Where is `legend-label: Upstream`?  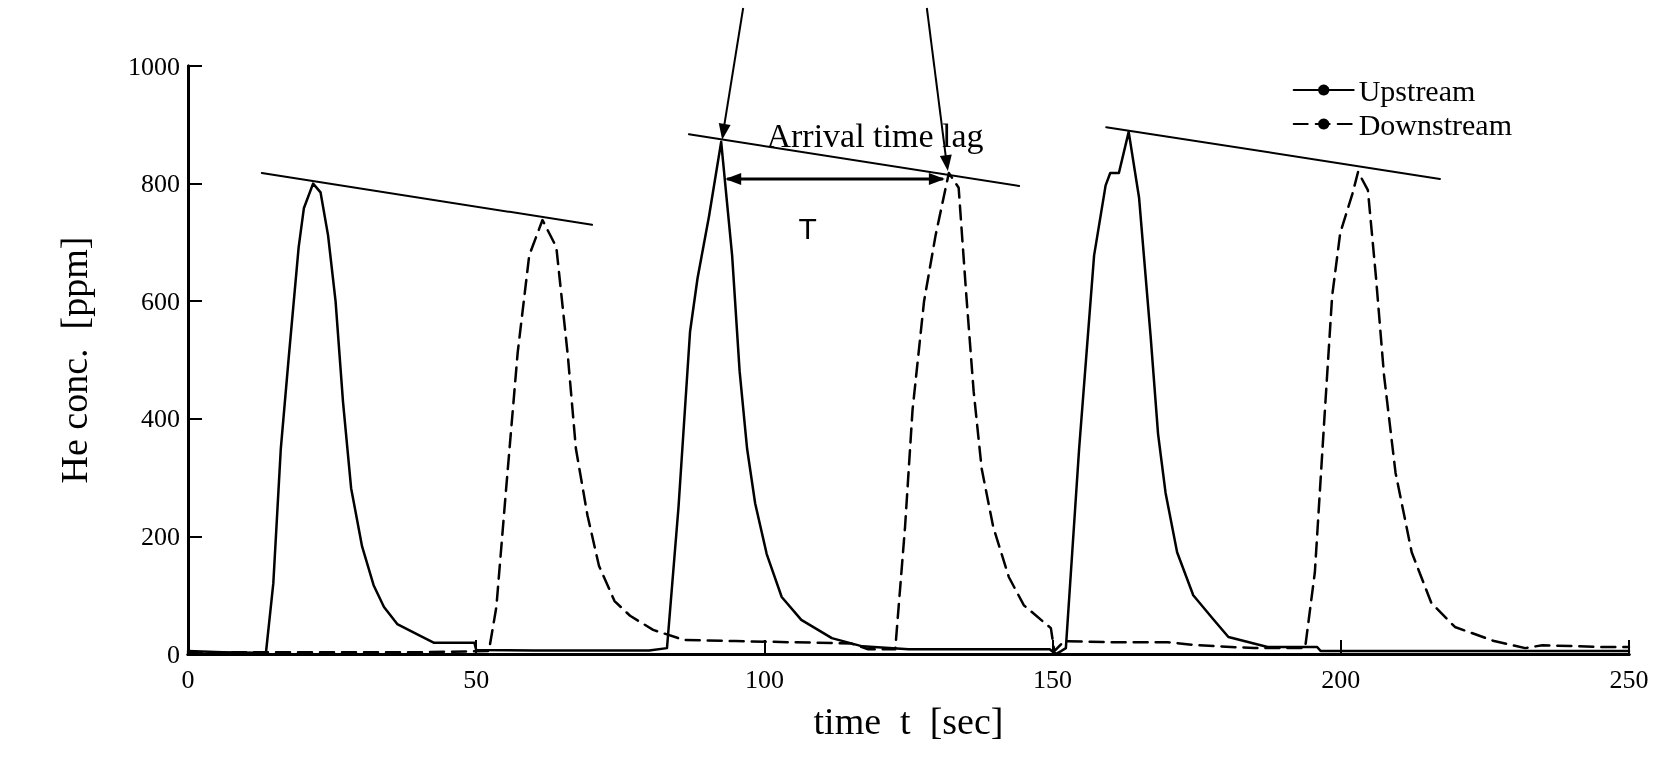 legend-label: Upstream is located at coordinates (1417, 90).